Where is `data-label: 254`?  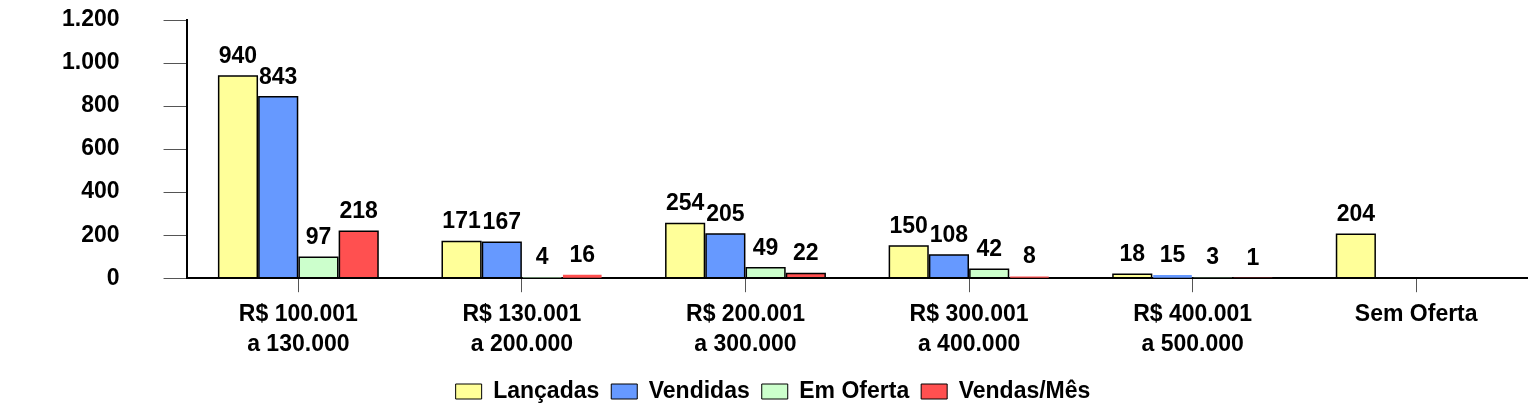
data-label: 254 is located at coordinates (685, 202).